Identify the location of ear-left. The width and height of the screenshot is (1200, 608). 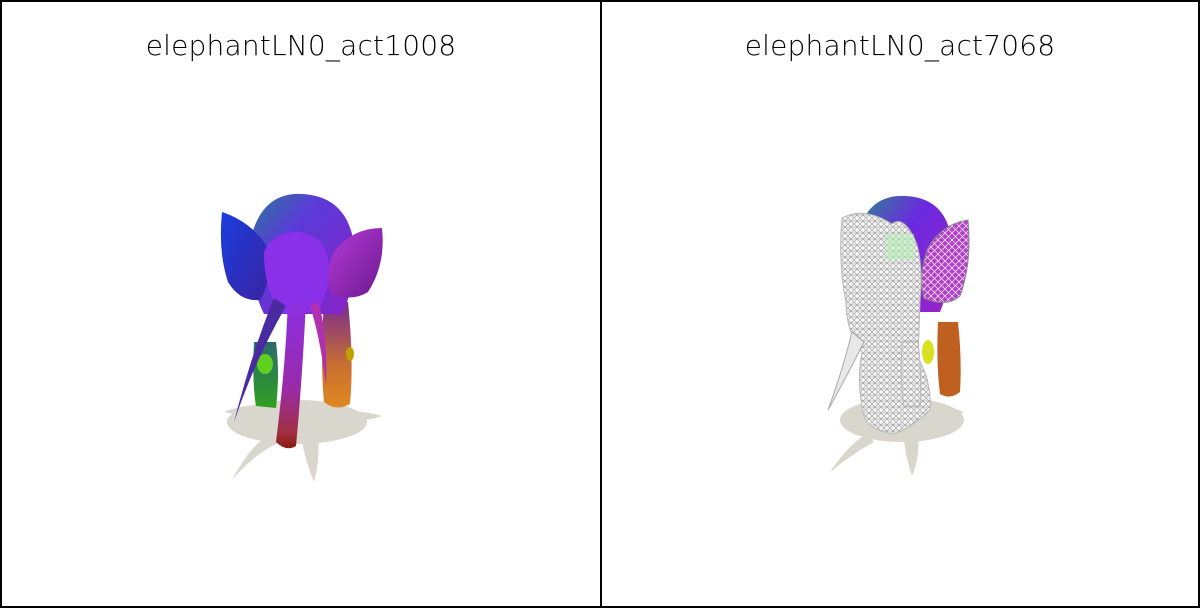
(244, 256).